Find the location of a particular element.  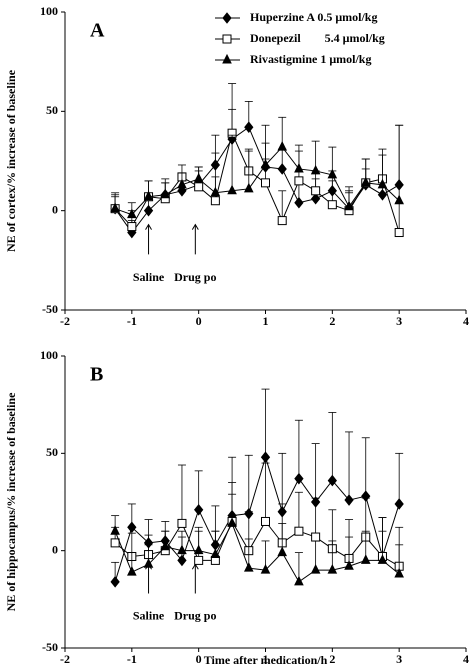

panel-label: B is located at coordinates (96, 375).